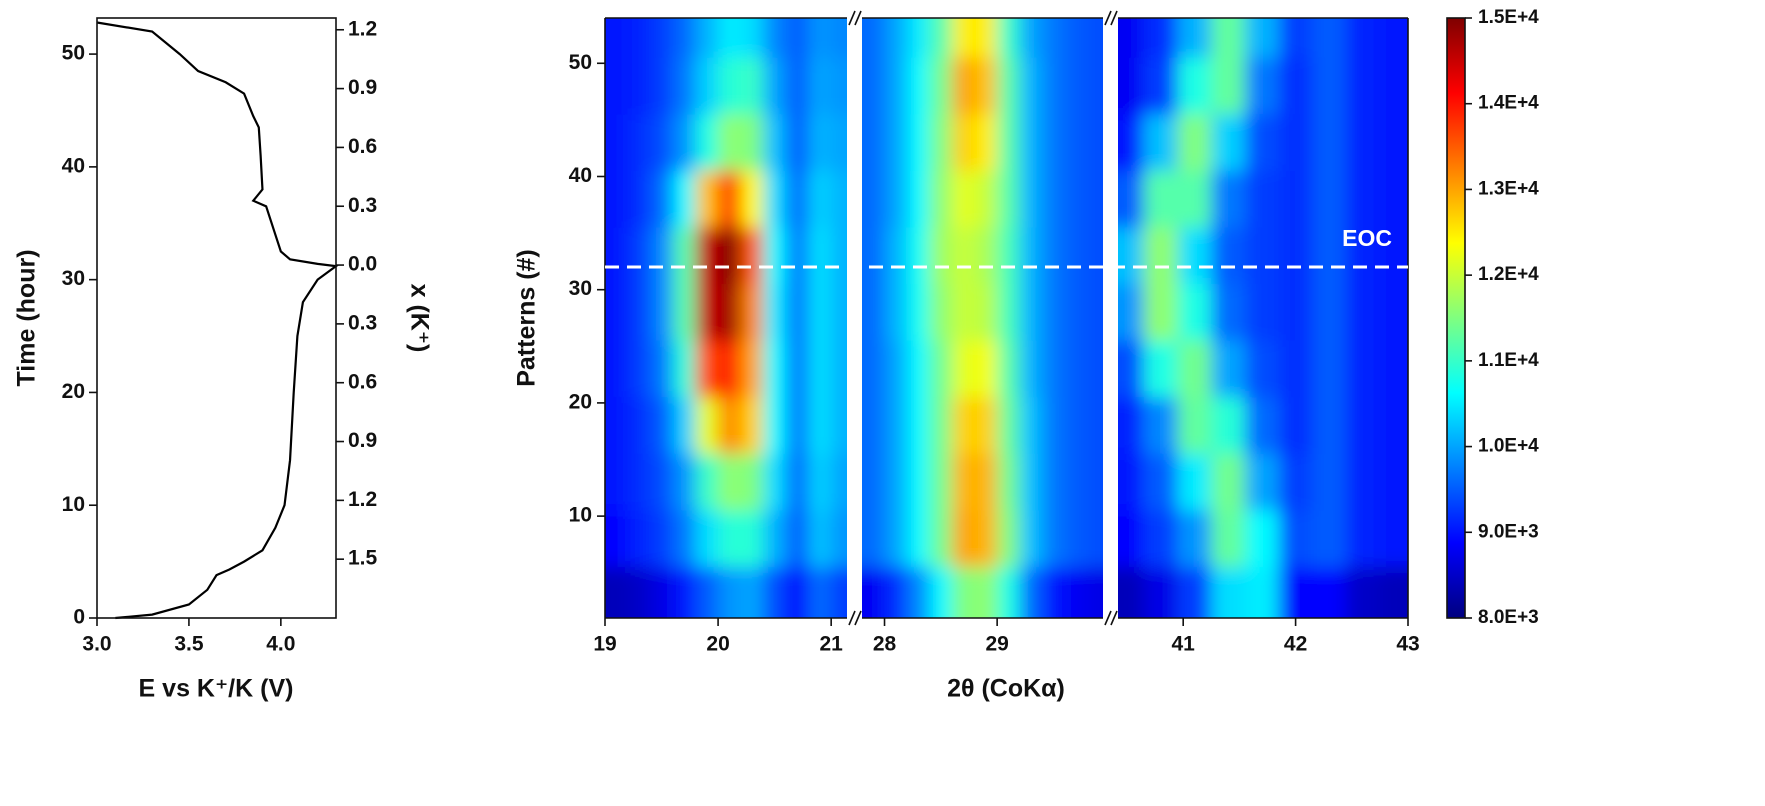 The width and height of the screenshot is (1765, 806). I want to click on colorbar-tick-label: 1.2E+4, so click(1508, 274).